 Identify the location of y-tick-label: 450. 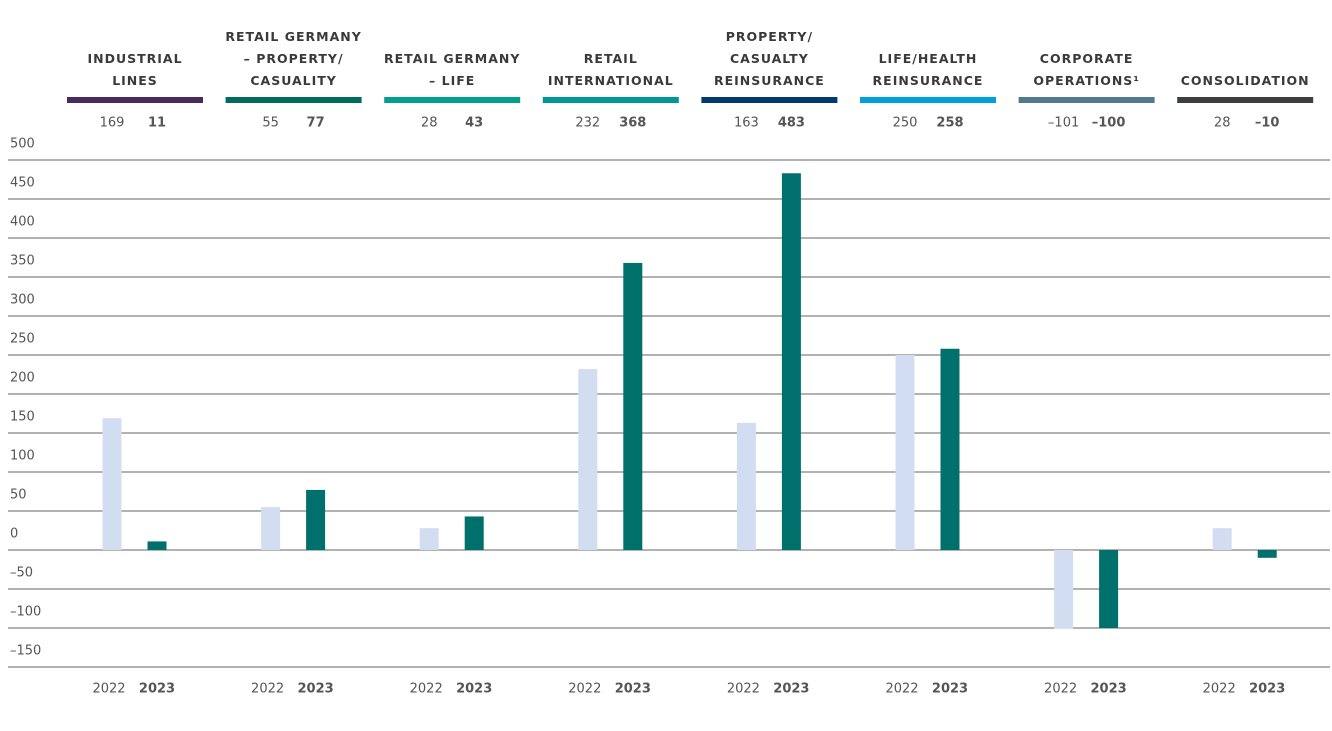
(22, 183).